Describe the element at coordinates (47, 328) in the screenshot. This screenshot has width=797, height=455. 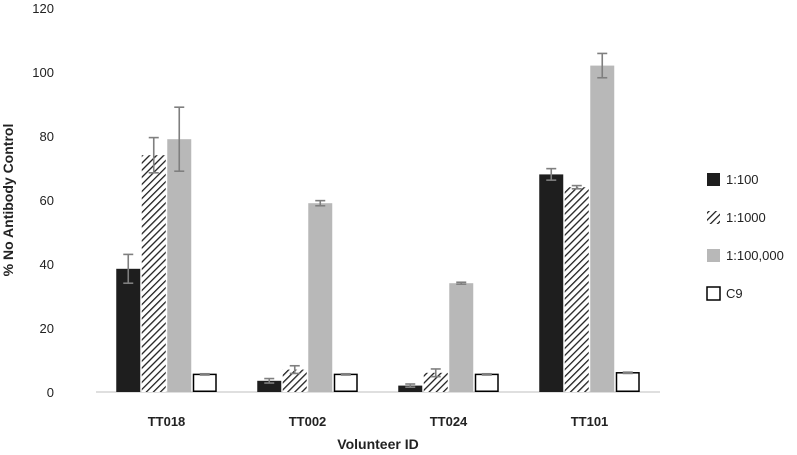
I see `y-tick-label: 20` at that location.